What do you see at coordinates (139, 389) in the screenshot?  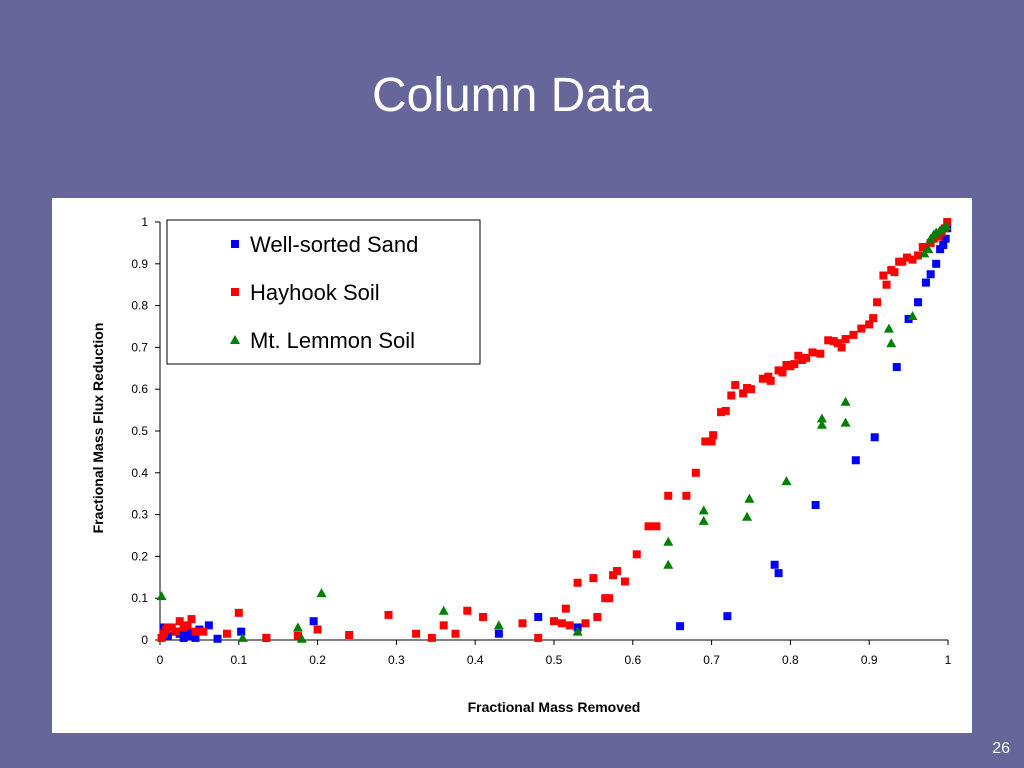 I see `y-tick-label: 0.6` at bounding box center [139, 389].